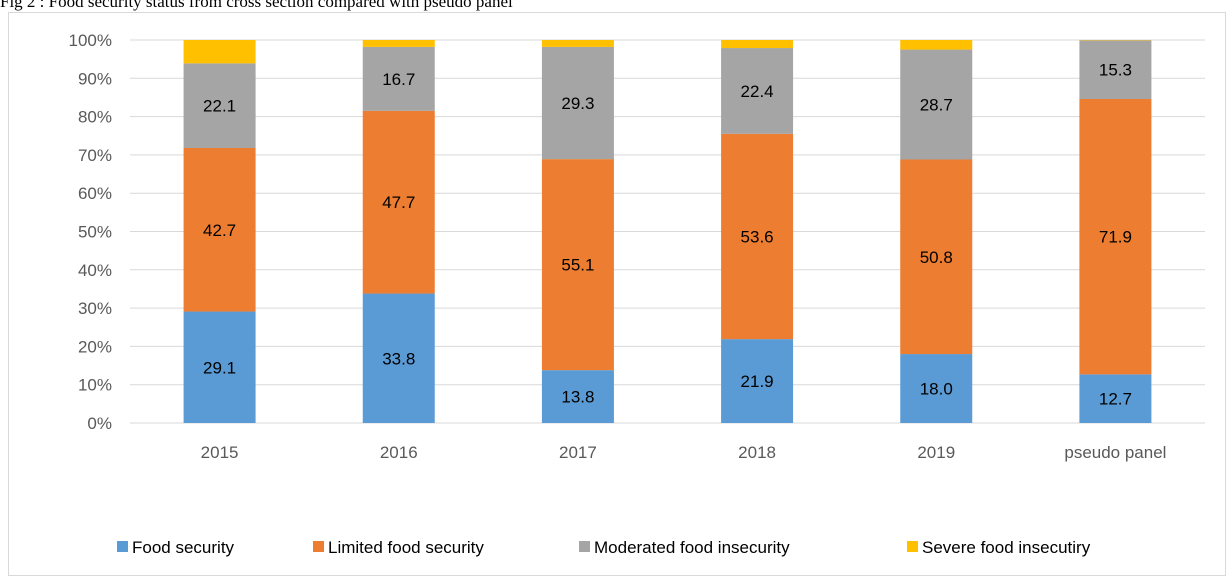 The height and width of the screenshot is (577, 1227). Describe the element at coordinates (95, 232) in the screenshot. I see `y-tick-label: 50%` at that location.